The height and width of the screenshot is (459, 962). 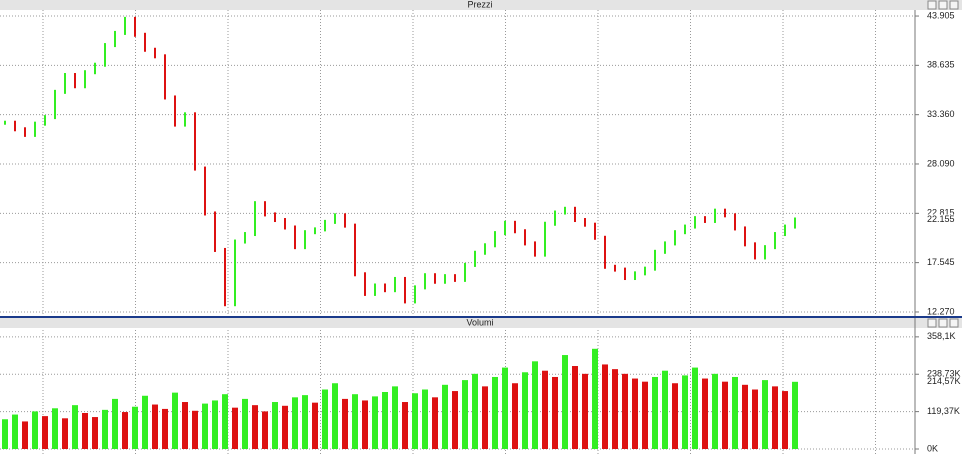 What do you see at coordinates (941, 213) in the screenshot?
I see `y-tick-label: 22.815` at bounding box center [941, 213].